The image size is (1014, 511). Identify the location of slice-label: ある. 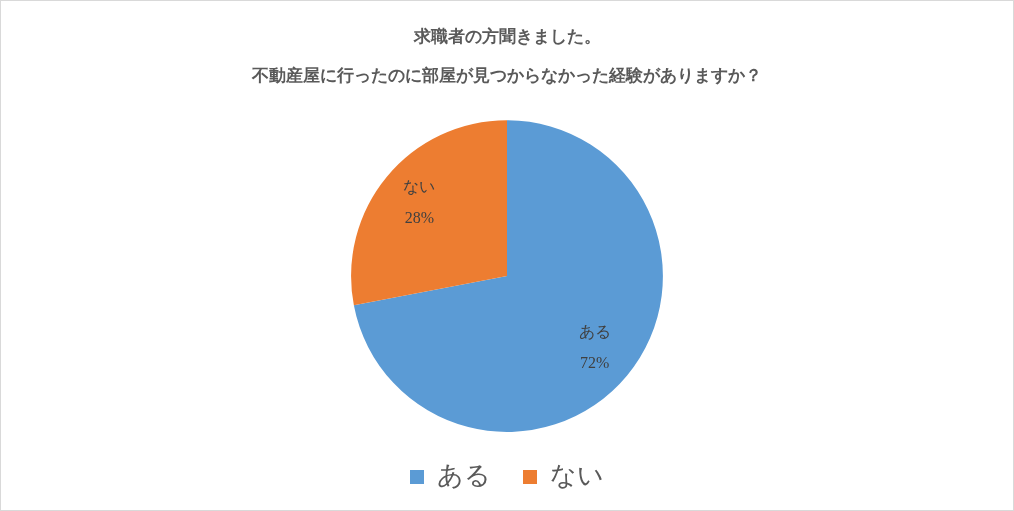
(594, 332).